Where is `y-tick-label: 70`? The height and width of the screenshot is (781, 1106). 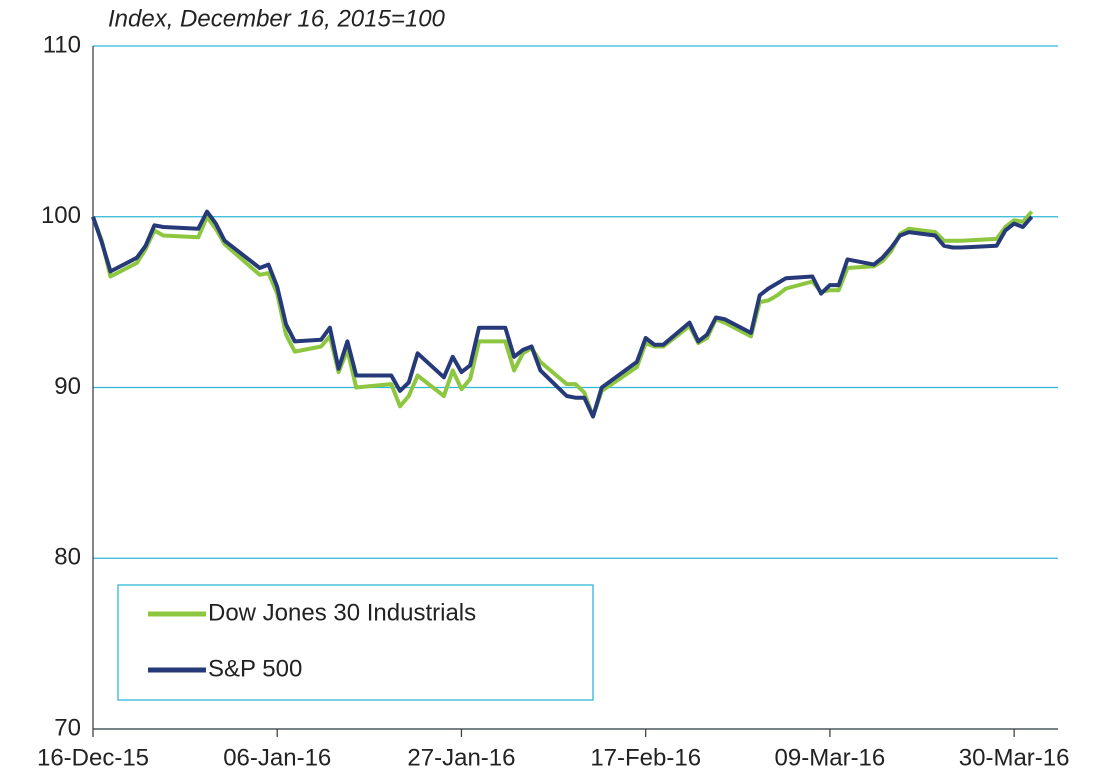
y-tick-label: 70 is located at coordinates (67, 727).